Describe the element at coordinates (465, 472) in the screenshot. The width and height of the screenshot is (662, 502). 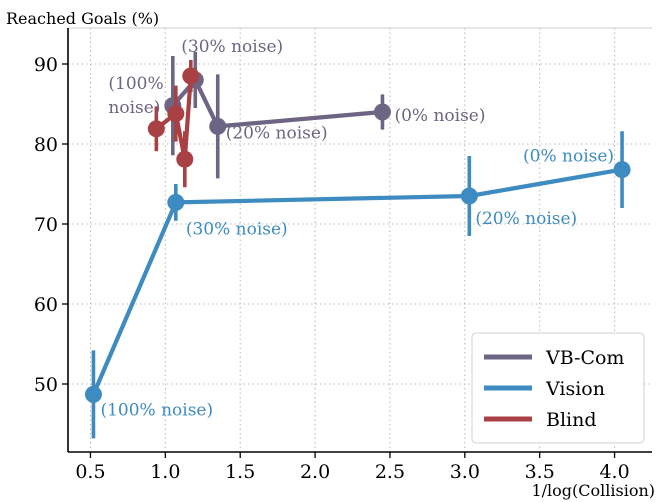
I see `x-tick-label: 3.0` at that location.